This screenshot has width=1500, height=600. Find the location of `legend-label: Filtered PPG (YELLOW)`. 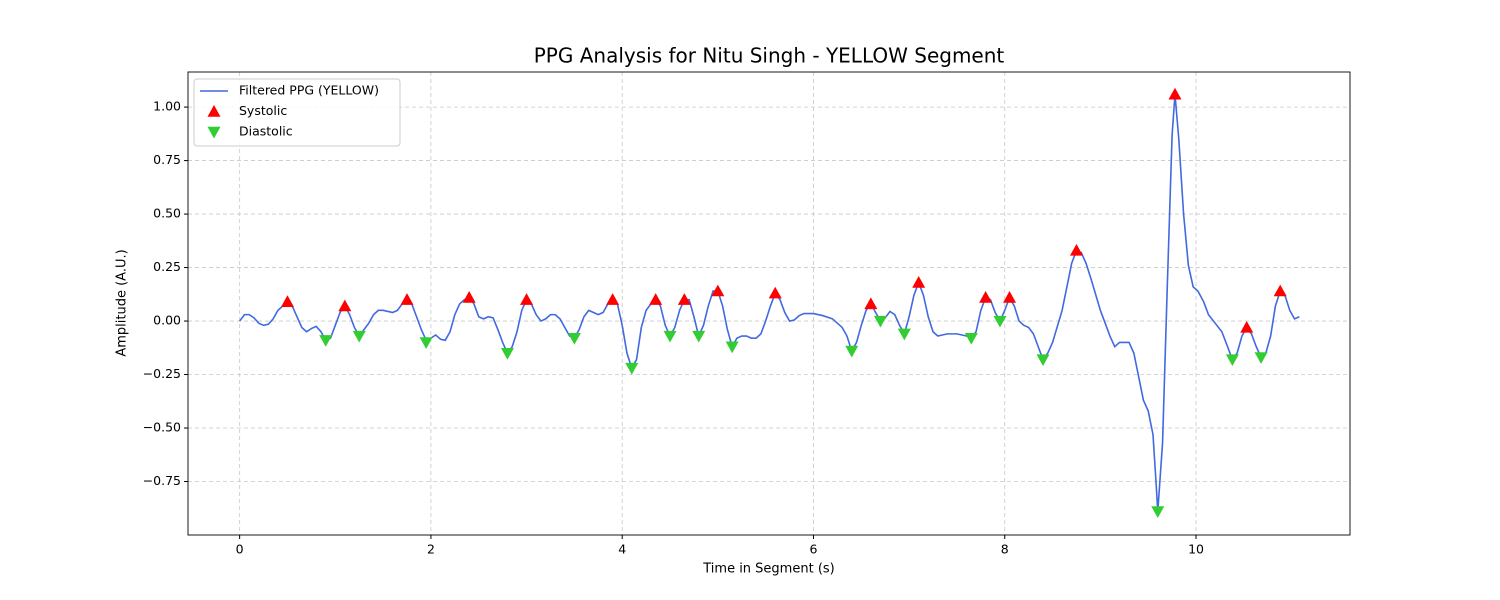

legend-label: Filtered PPG (YELLOW) is located at coordinates (309, 90).